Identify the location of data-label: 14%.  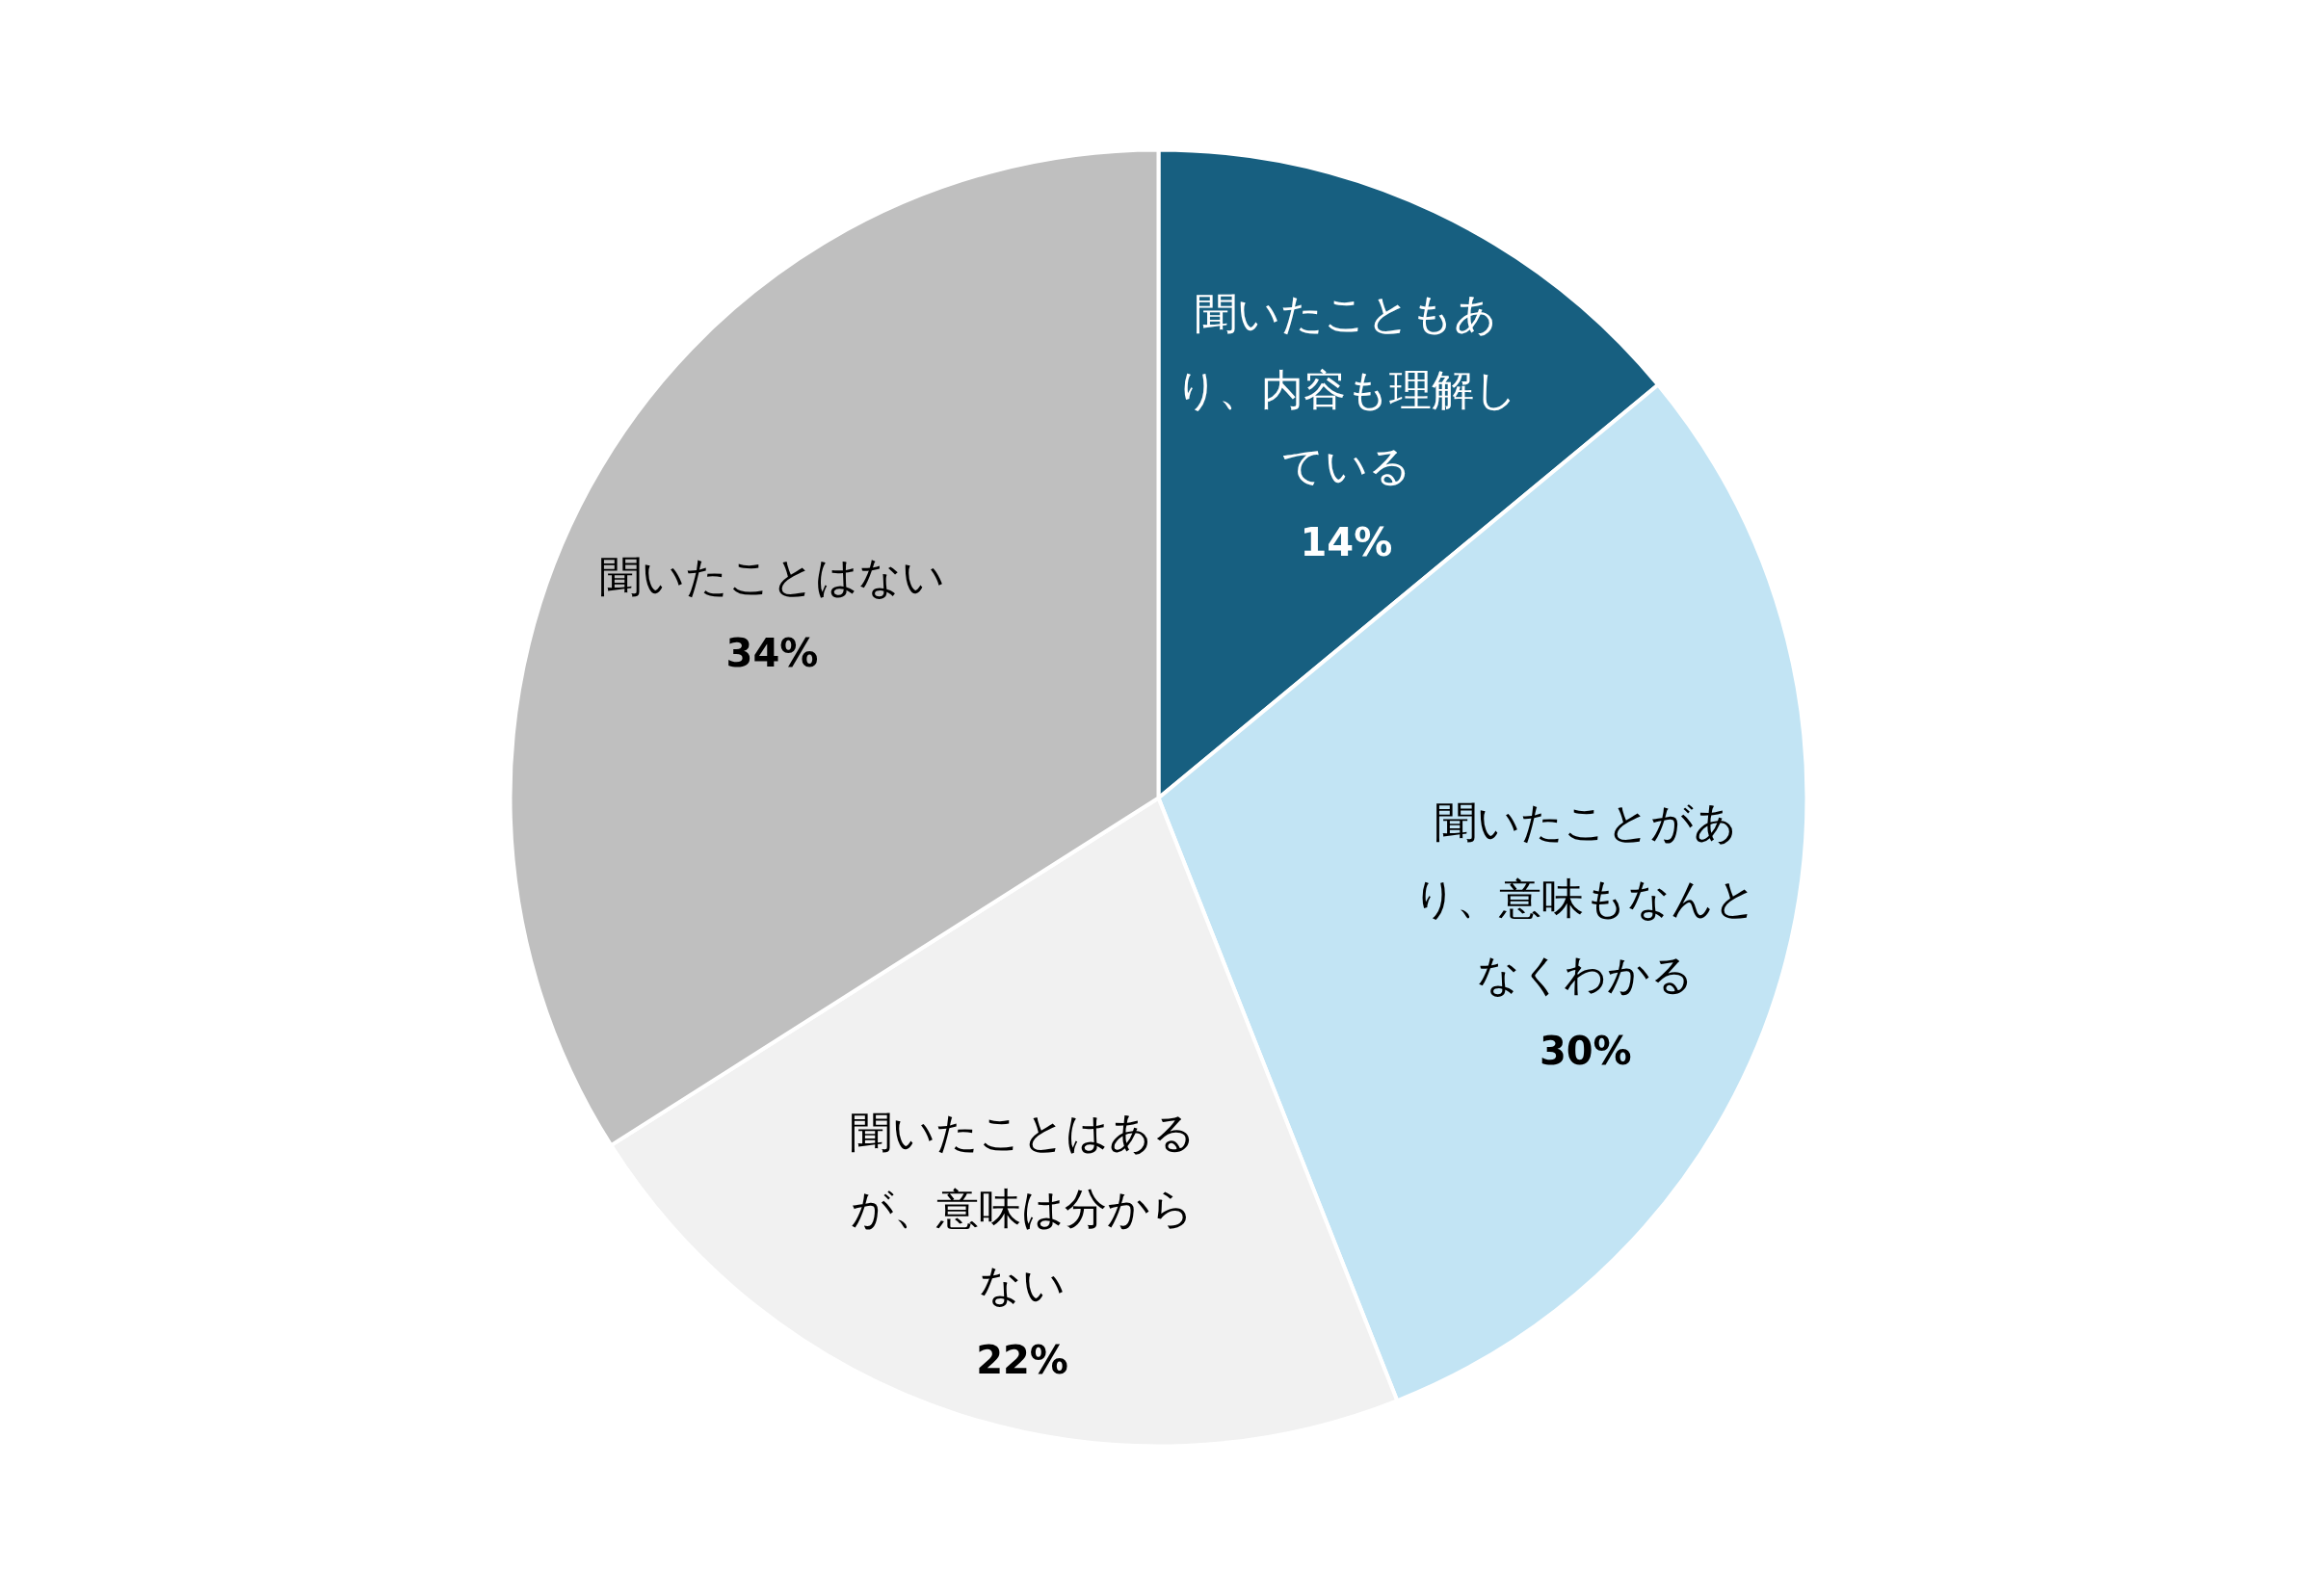
(1346, 541).